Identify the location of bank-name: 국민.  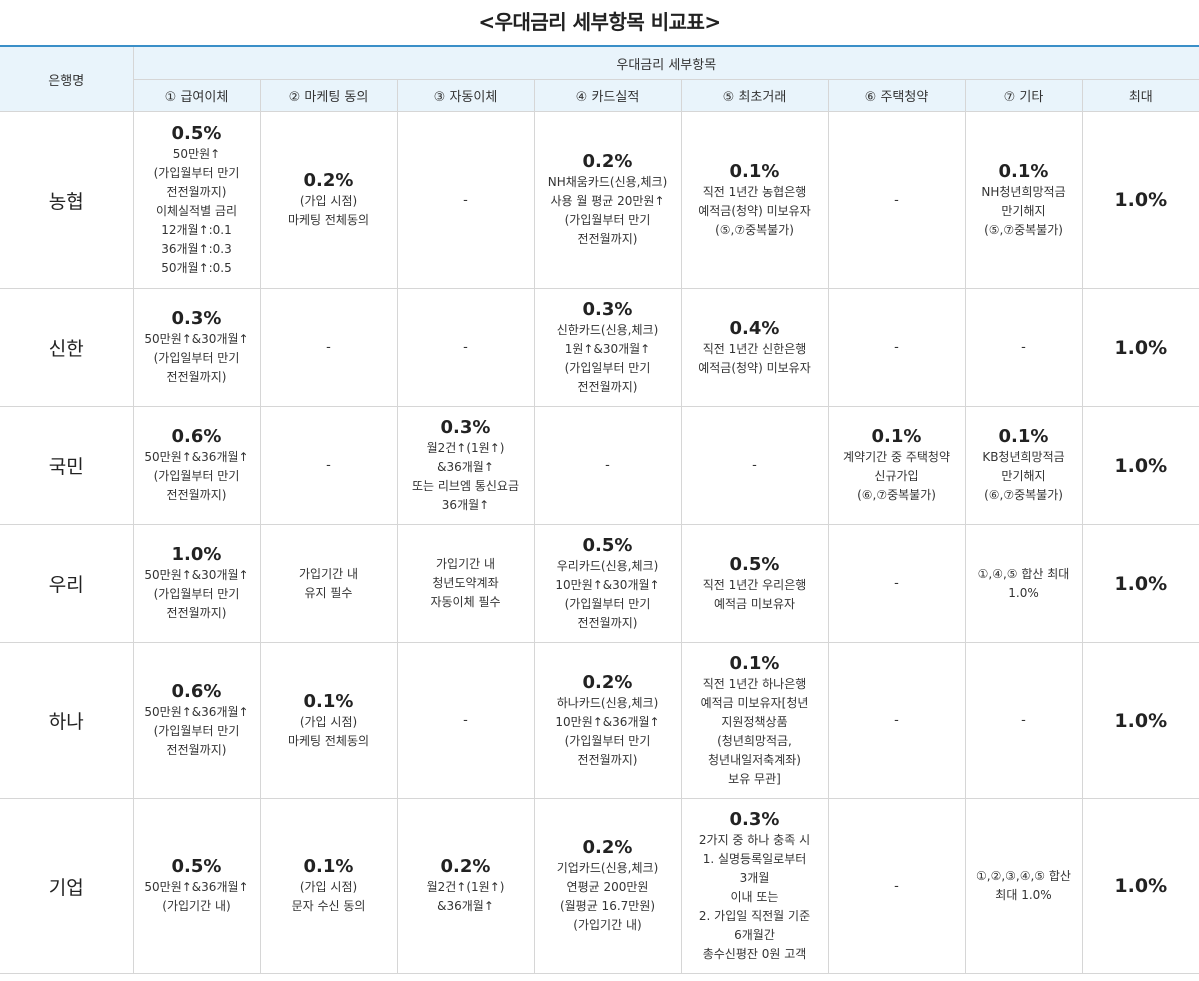
(67, 465).